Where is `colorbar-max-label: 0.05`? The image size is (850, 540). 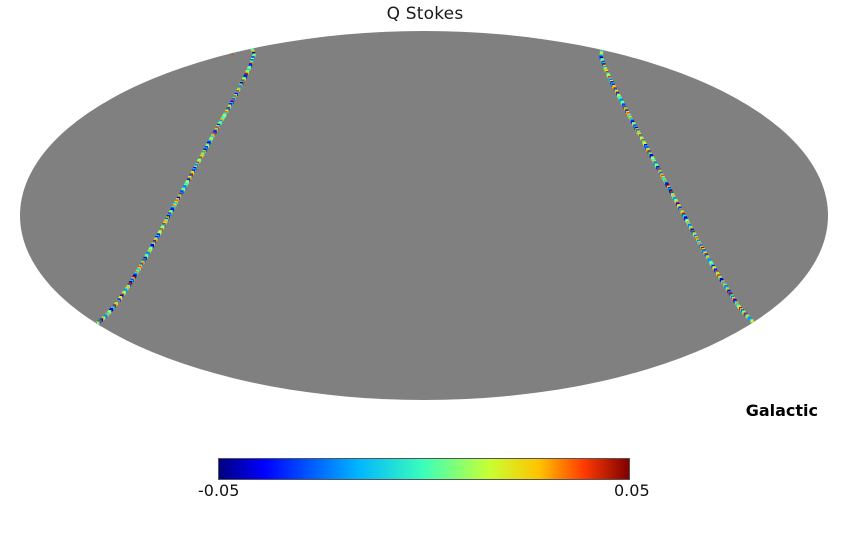
colorbar-max-label: 0.05 is located at coordinates (632, 490).